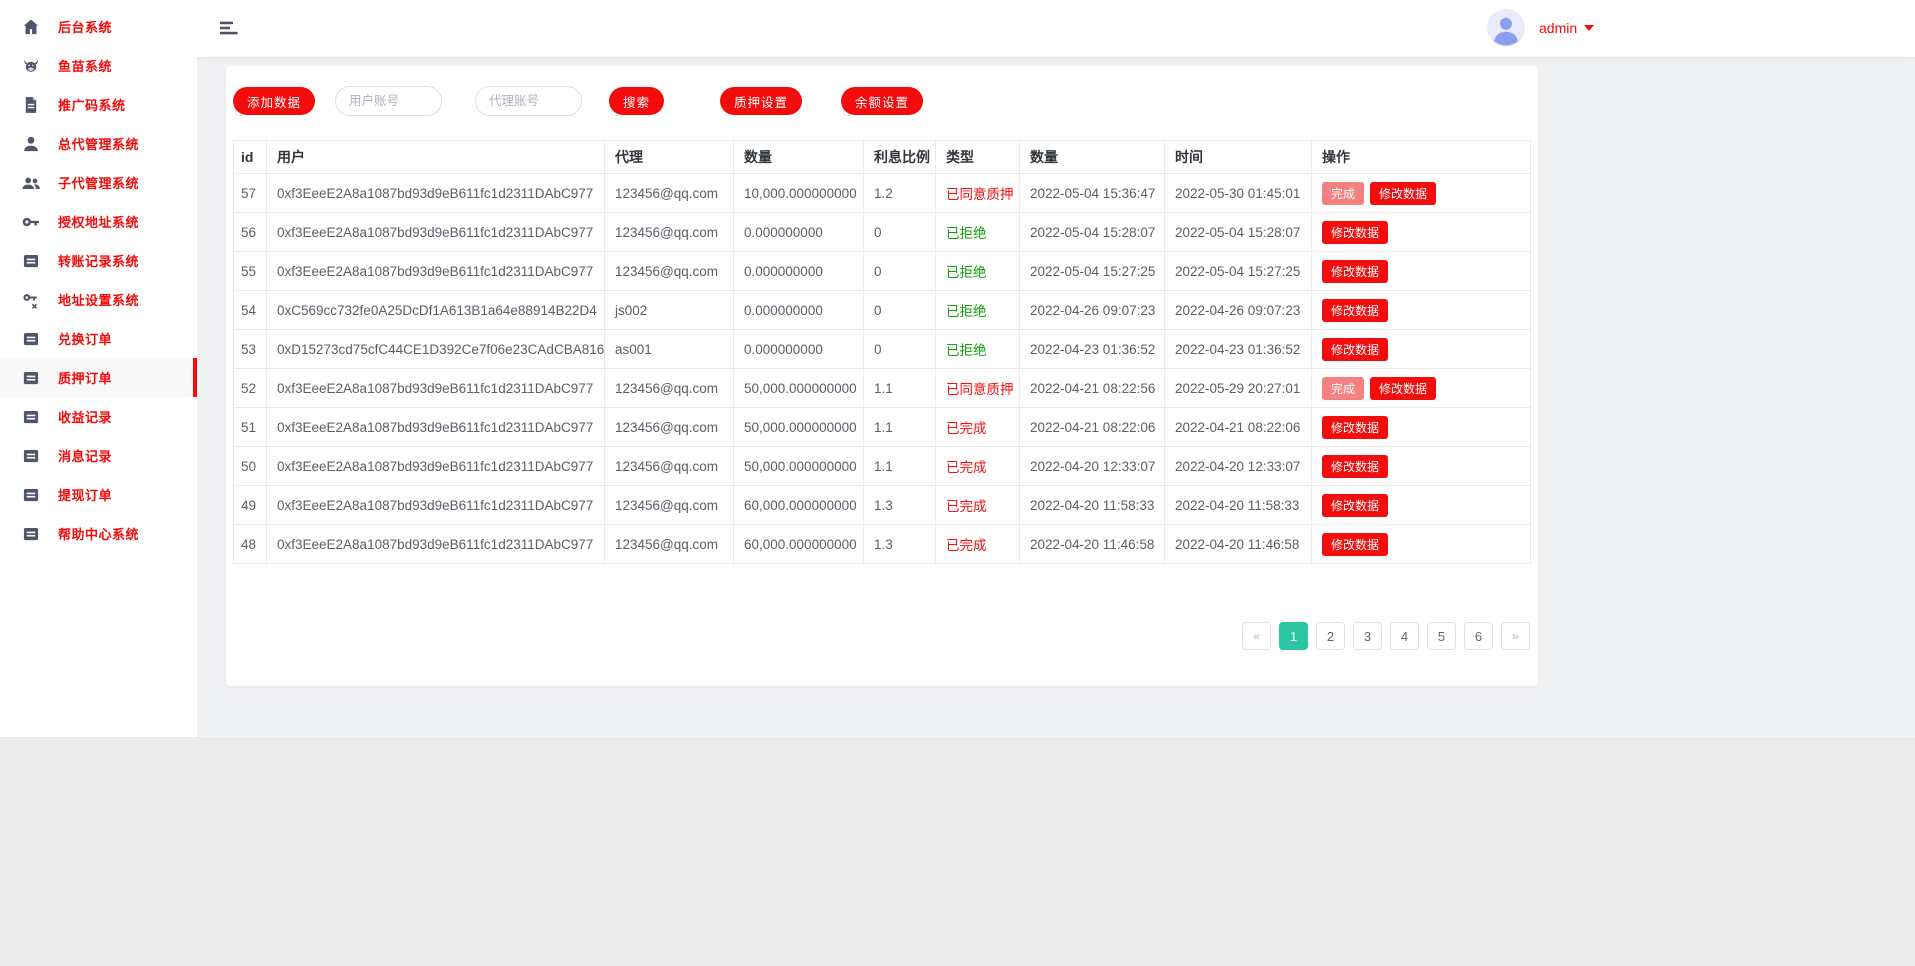  I want to click on actions-cell: 修改数据, so click(1421, 232).